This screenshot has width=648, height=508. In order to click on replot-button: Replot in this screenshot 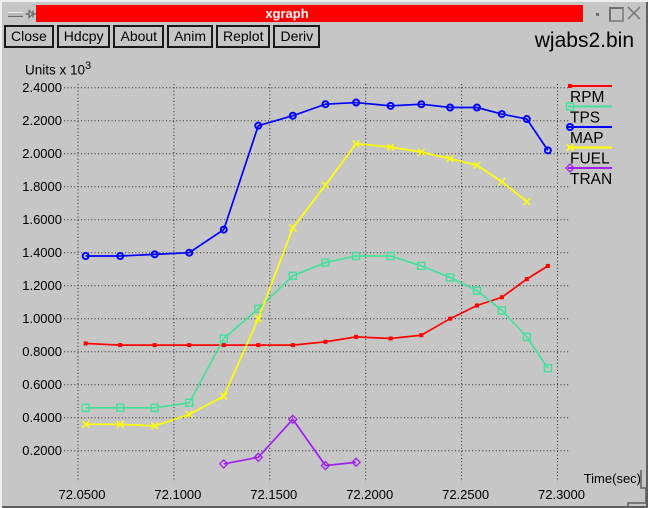, I will do `click(243, 37)`.